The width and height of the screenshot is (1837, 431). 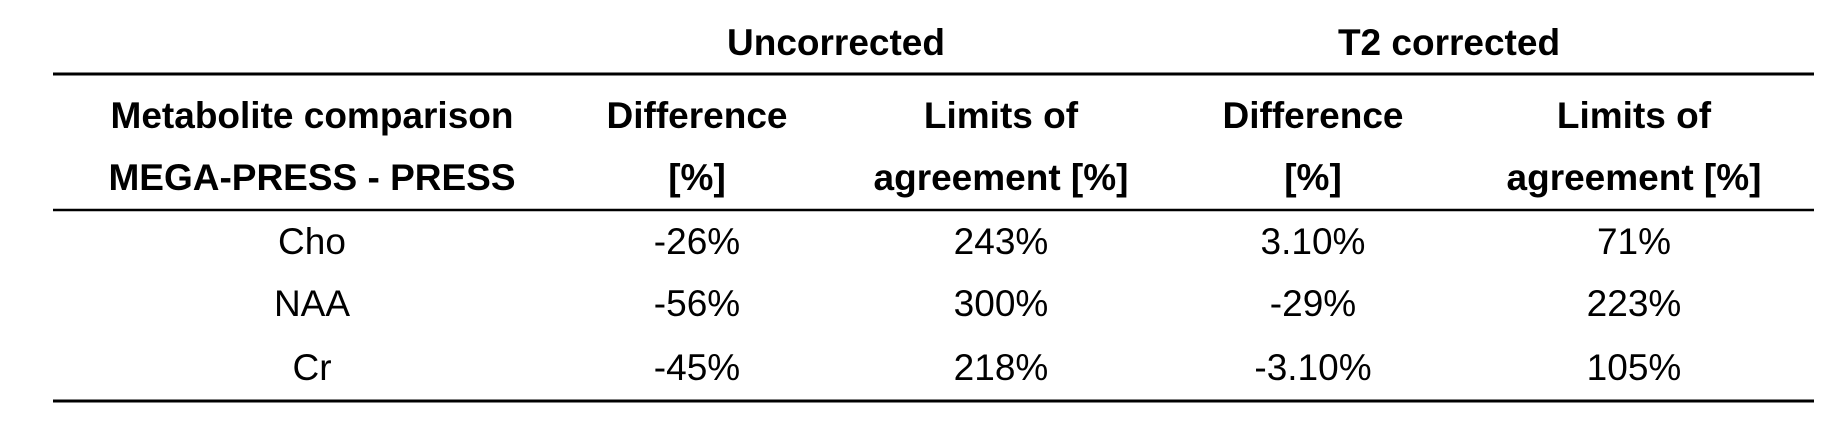 What do you see at coordinates (697, 367) in the screenshot?
I see `cell: -45%` at bounding box center [697, 367].